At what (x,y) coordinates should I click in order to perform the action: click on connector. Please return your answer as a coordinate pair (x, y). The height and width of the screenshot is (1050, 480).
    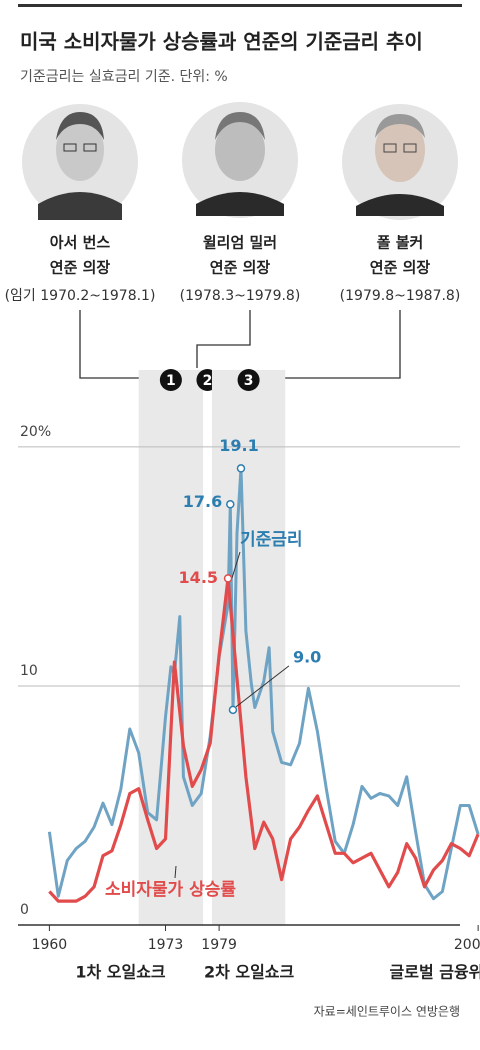
    Looking at the image, I should click on (240, 344).